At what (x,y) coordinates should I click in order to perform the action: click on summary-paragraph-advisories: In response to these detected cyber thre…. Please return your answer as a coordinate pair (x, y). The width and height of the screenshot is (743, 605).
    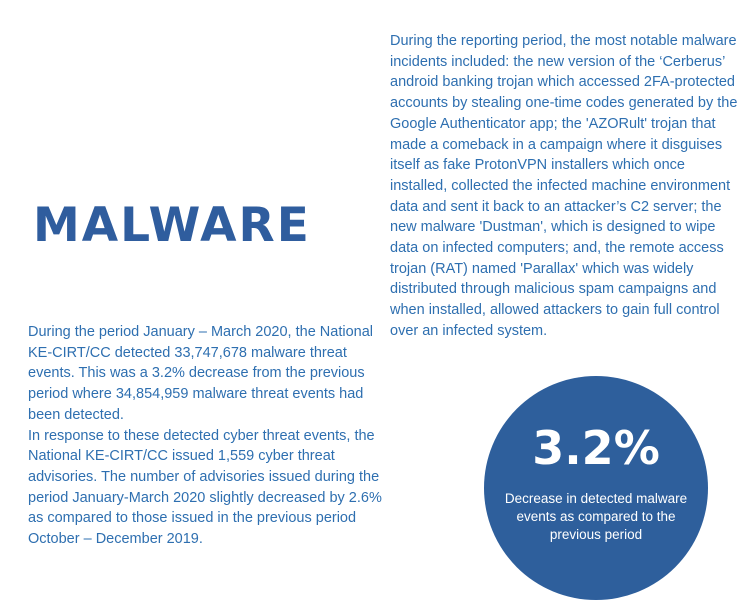
    Looking at the image, I should click on (205, 487).